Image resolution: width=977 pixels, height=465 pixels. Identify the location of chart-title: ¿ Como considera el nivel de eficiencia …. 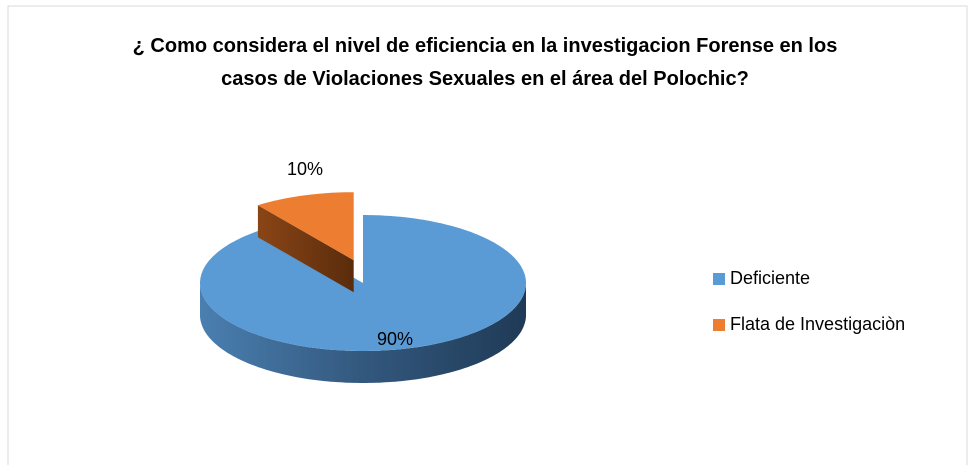
(485, 62).